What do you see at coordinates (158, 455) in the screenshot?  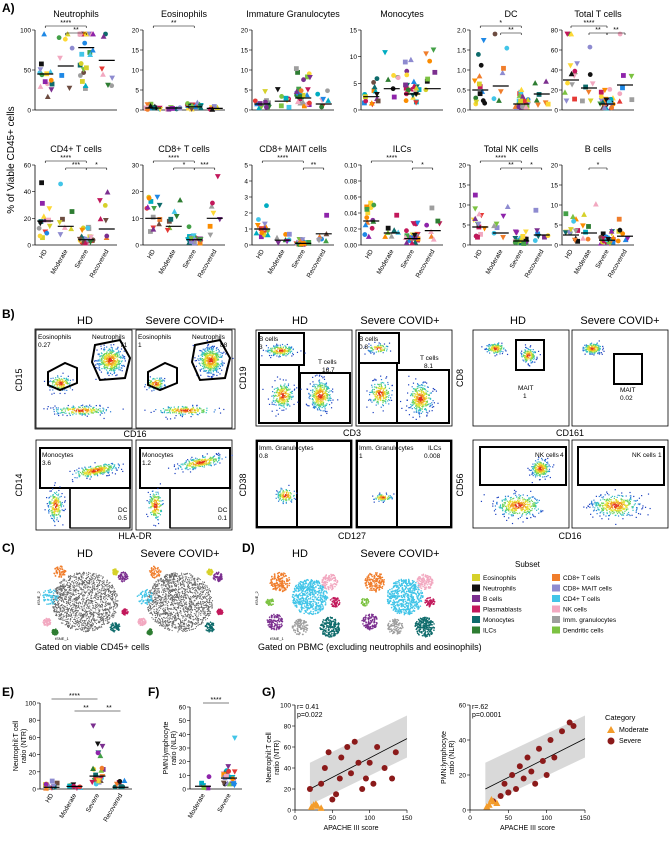 I see `gate-label: Monocytes` at bounding box center [158, 455].